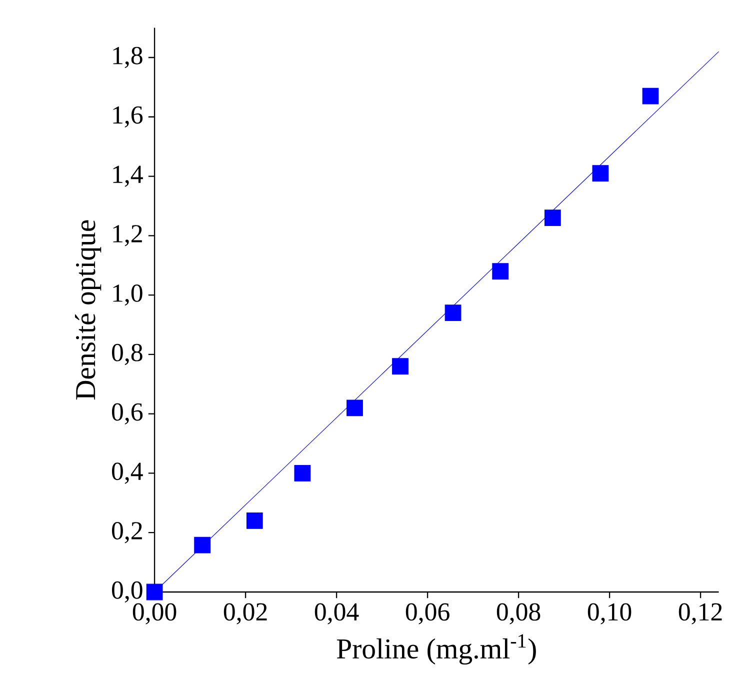 This screenshot has width=740, height=694. I want to click on x-tick-label: 0,02, so click(245, 613).